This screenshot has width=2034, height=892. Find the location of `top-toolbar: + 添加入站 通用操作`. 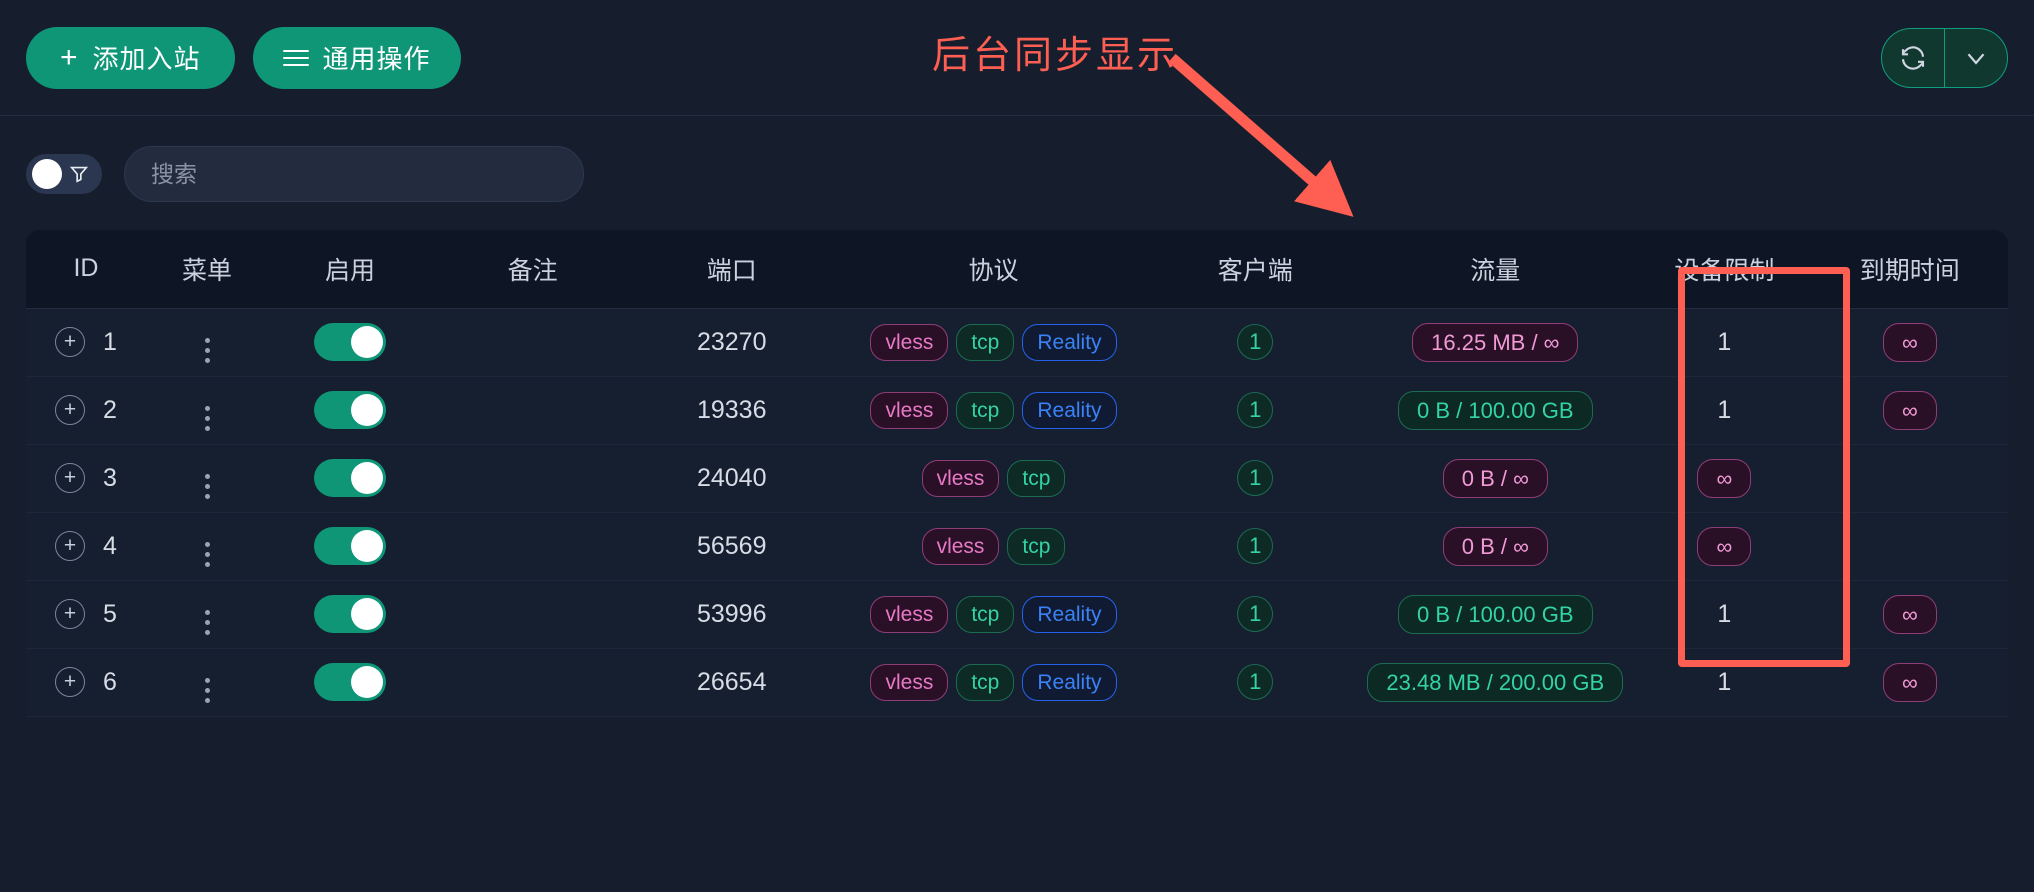

top-toolbar: + 添加入站 通用操作 is located at coordinates (1017, 58).